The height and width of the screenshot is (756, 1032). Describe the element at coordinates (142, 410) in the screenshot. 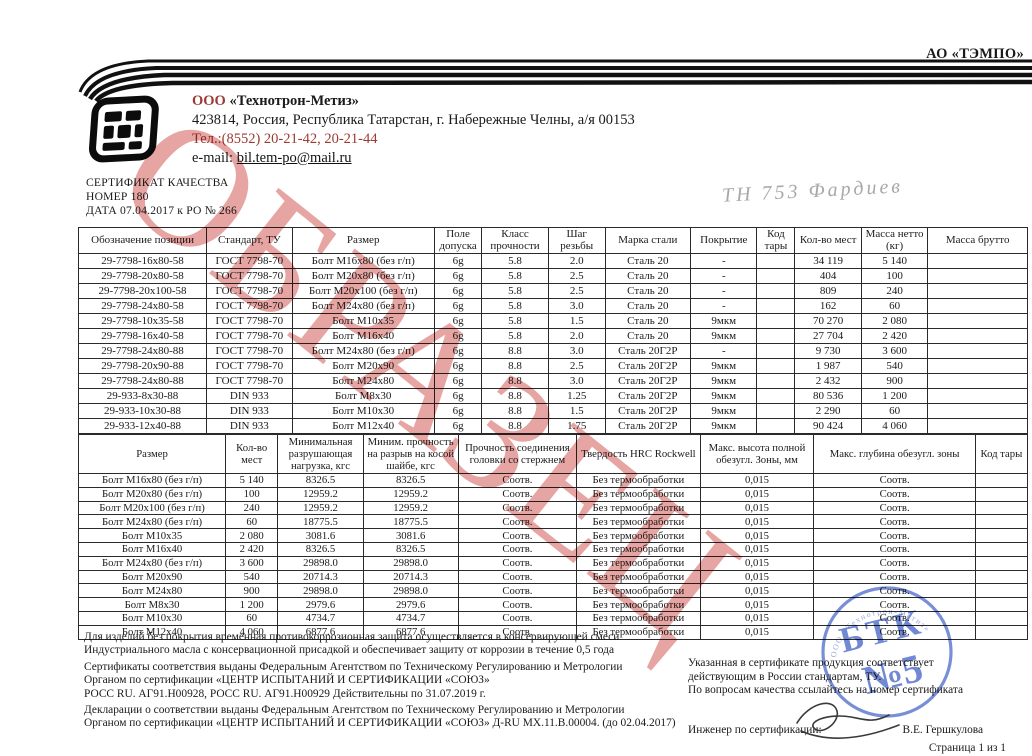

I see `table-cell: 29-933-10x30-88` at that location.